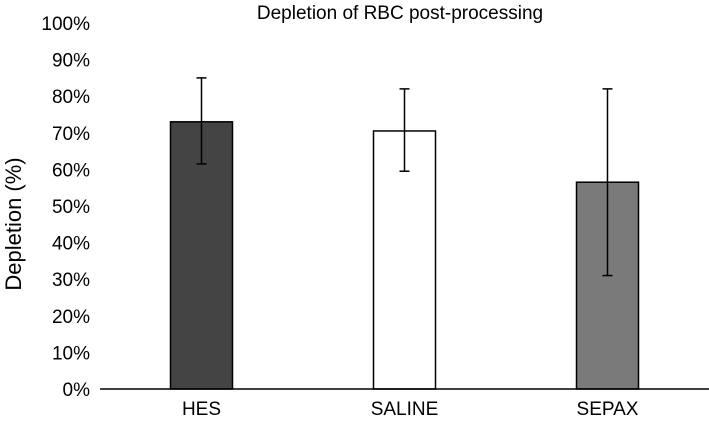  What do you see at coordinates (71, 97) in the screenshot?
I see `y-tick-label: 80%` at bounding box center [71, 97].